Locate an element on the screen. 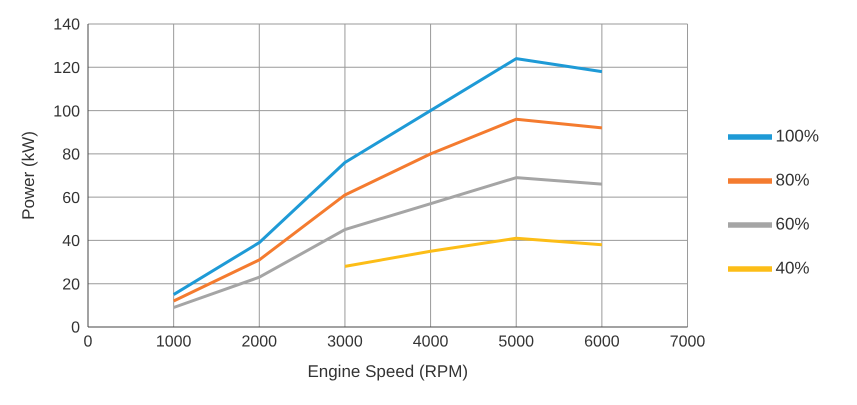 This screenshot has height=405, width=857. y-tick-label: 60 is located at coordinates (71, 198).